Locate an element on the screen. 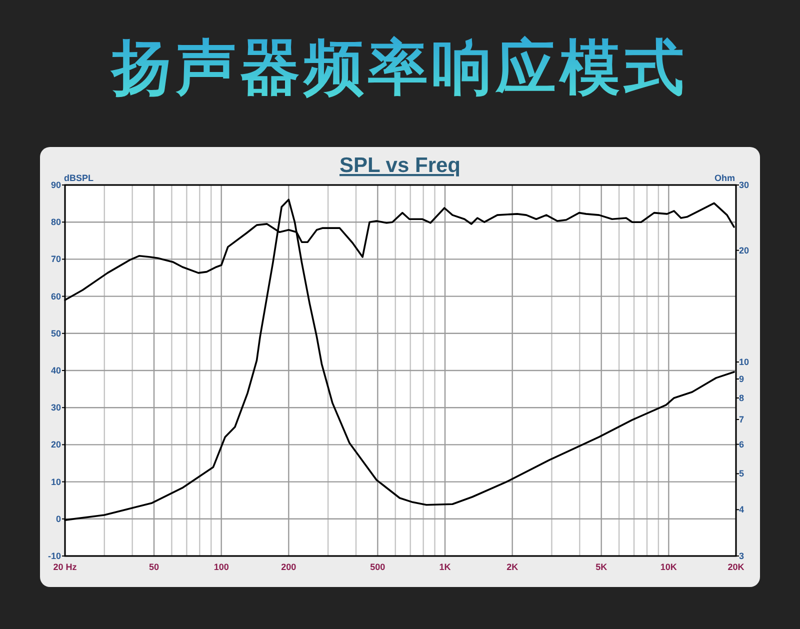 The width and height of the screenshot is (800, 629). y-tick-label: 60 is located at coordinates (55, 296).